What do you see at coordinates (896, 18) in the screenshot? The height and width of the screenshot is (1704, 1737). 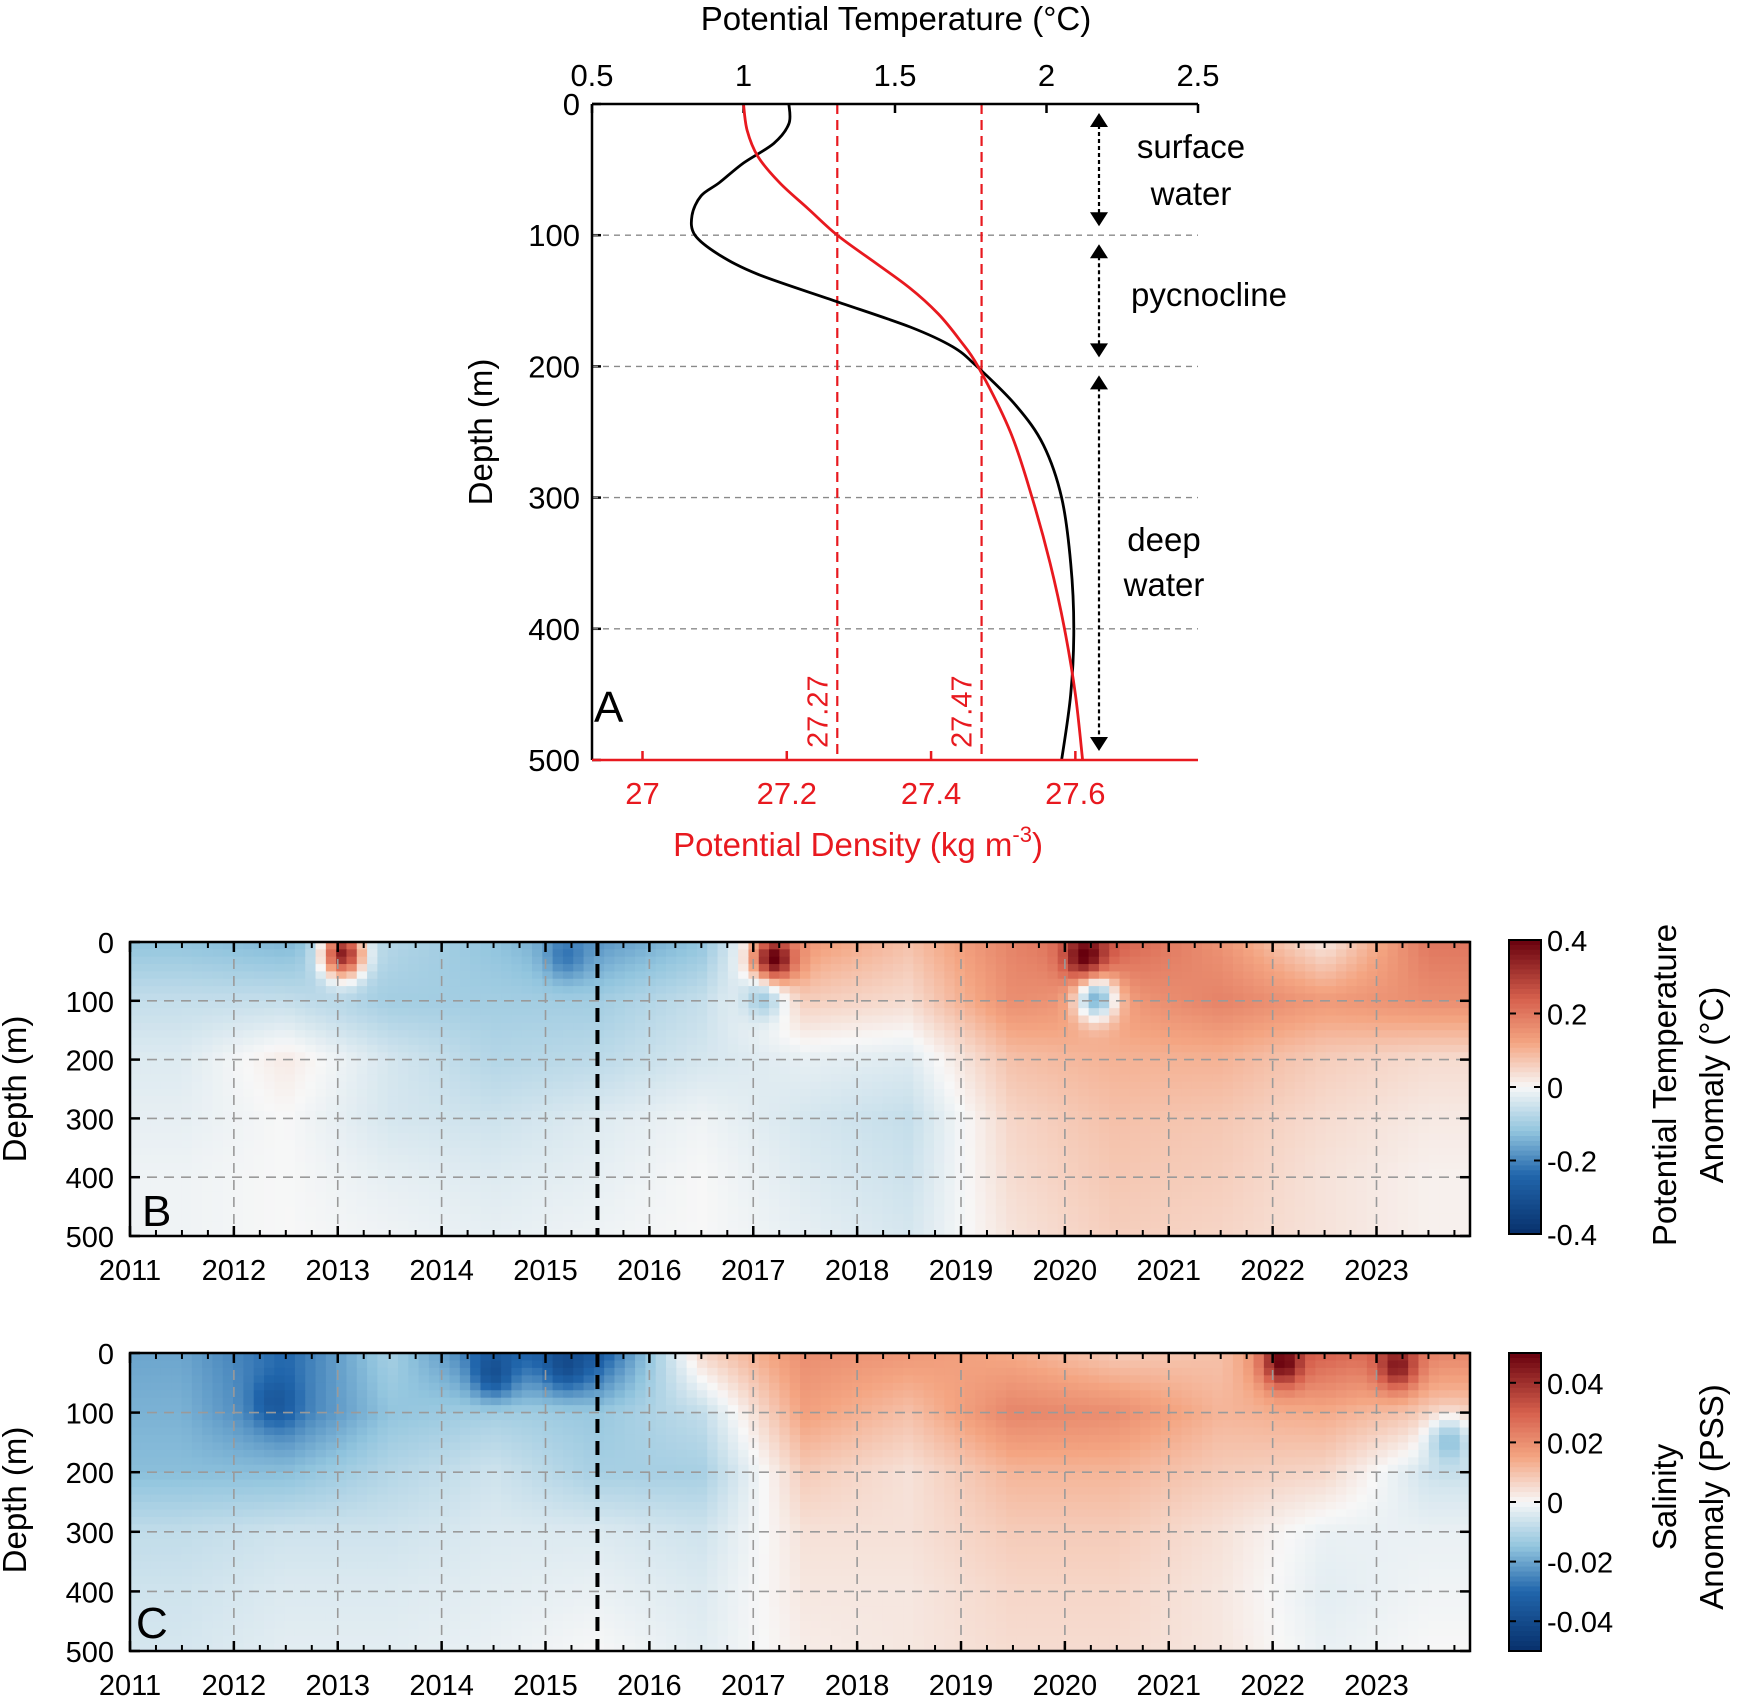 I see `panel-a-top-axis-title: Potential Temperature (°C)` at bounding box center [896, 18].